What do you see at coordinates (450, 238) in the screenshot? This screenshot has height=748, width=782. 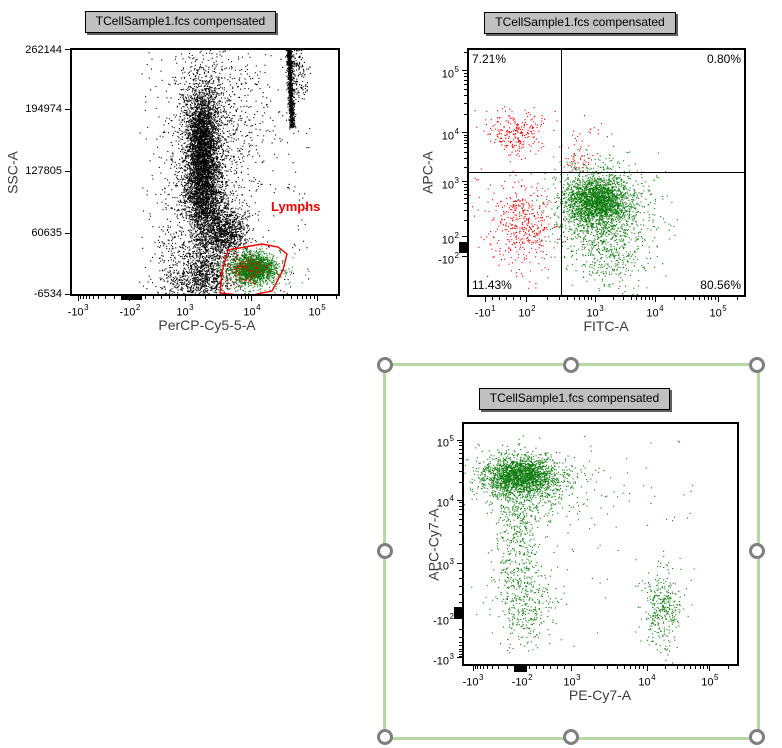 I see `y-axis-tick-label: 10²` at bounding box center [450, 238].